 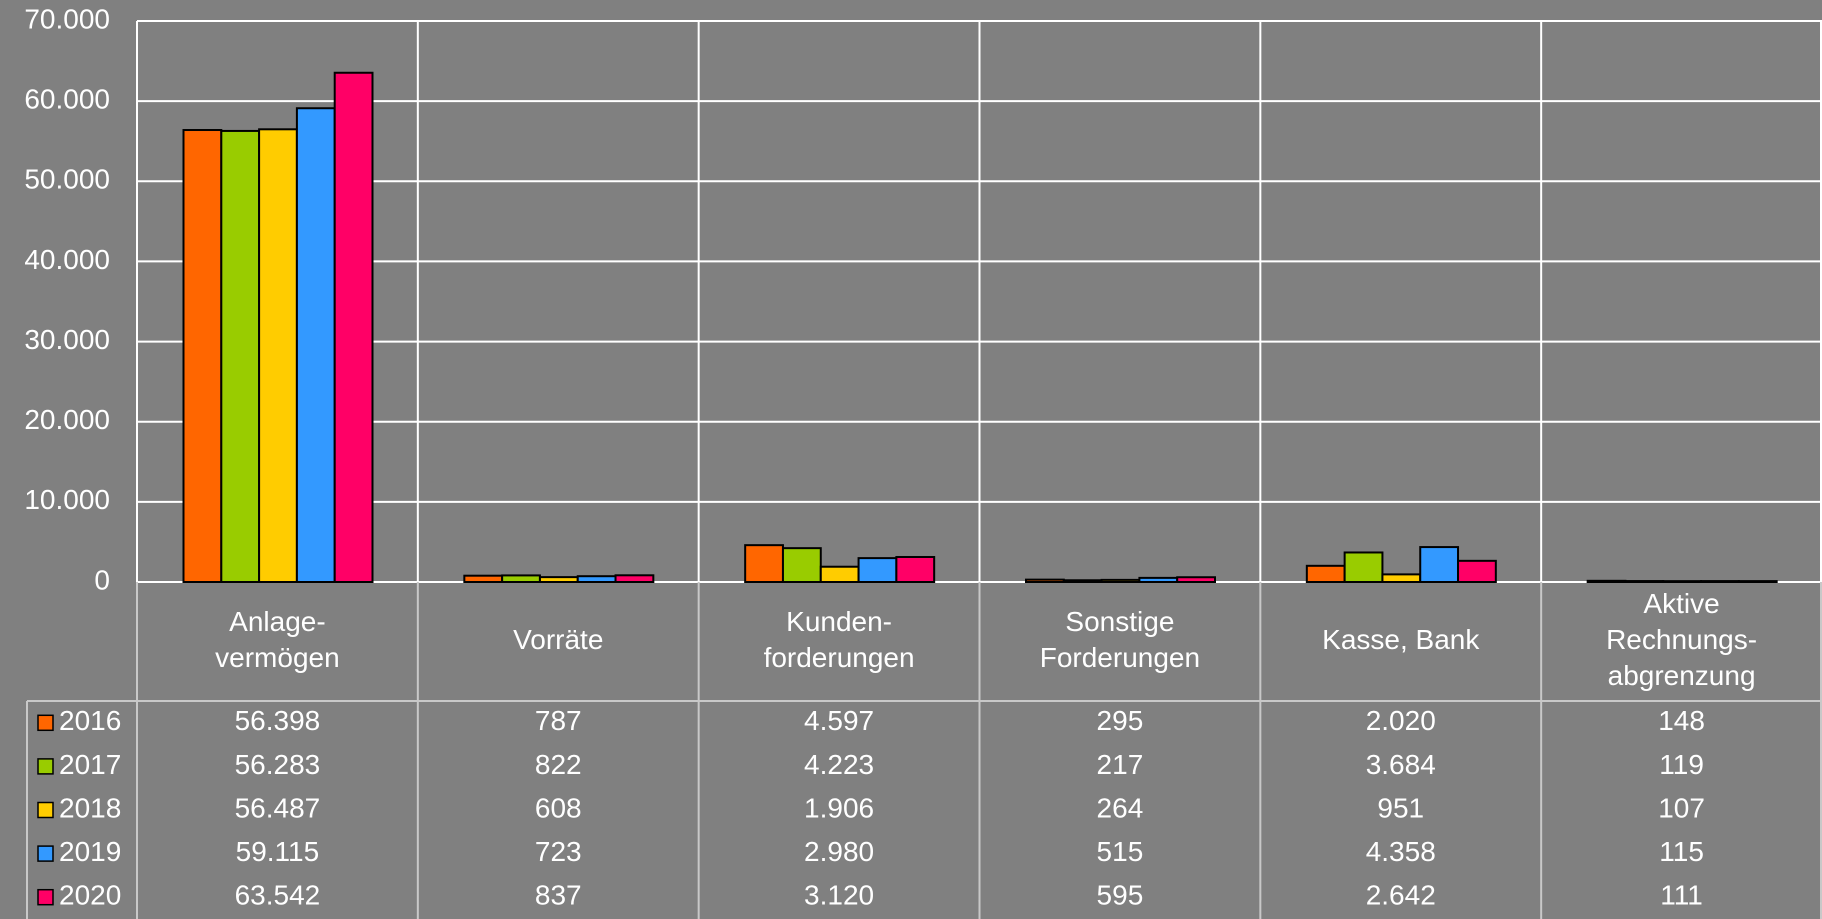 What do you see at coordinates (1681, 764) in the screenshot?
I see `table-value: 119` at bounding box center [1681, 764].